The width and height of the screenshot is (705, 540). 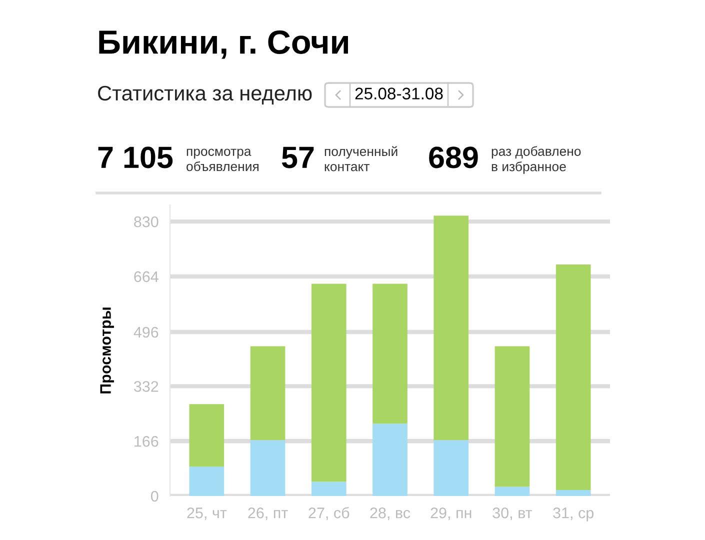 I want to click on text: 7 105, so click(x=135, y=157).